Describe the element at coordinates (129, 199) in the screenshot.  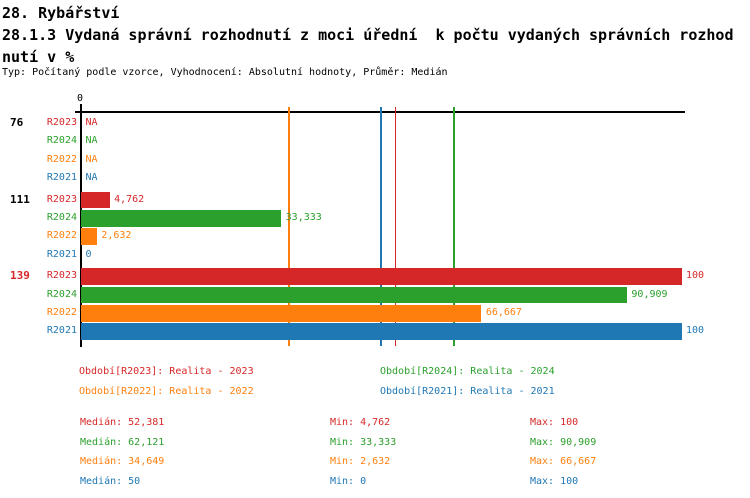
I see `bar-value-label: 4,762` at that location.